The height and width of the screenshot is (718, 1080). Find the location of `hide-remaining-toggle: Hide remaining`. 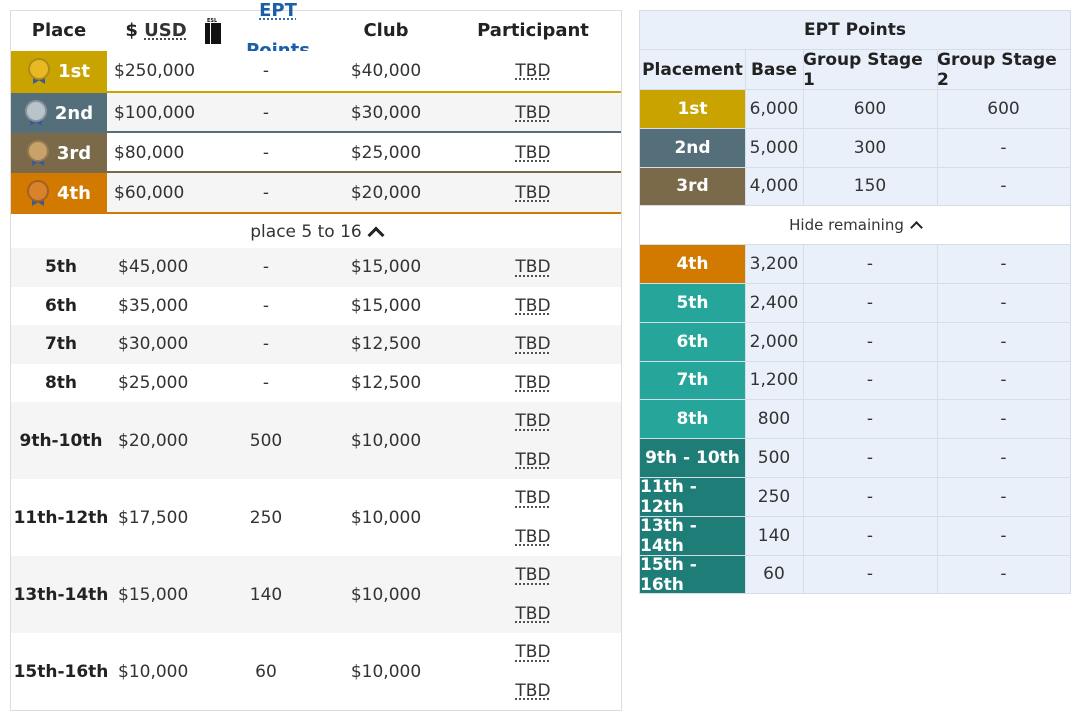

hide-remaining-toggle: Hide remaining is located at coordinates (855, 225).